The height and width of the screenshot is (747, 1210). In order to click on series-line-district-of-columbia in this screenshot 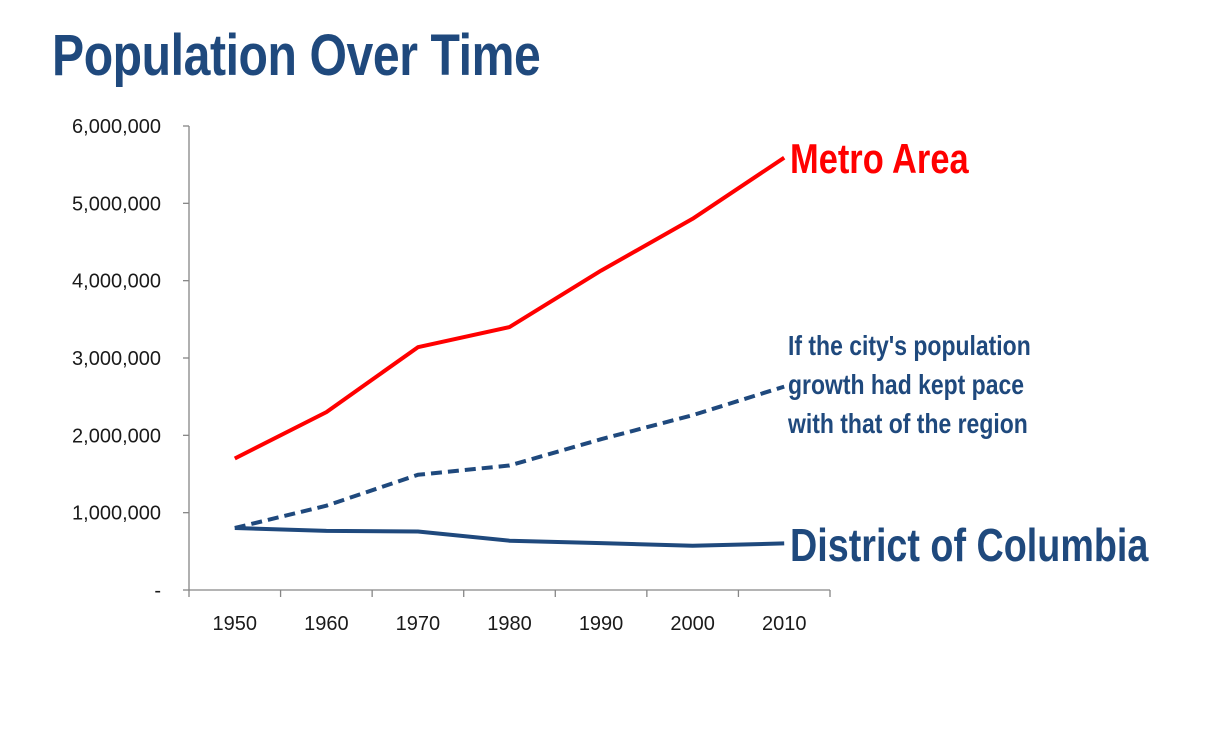, I will do `click(509, 537)`.